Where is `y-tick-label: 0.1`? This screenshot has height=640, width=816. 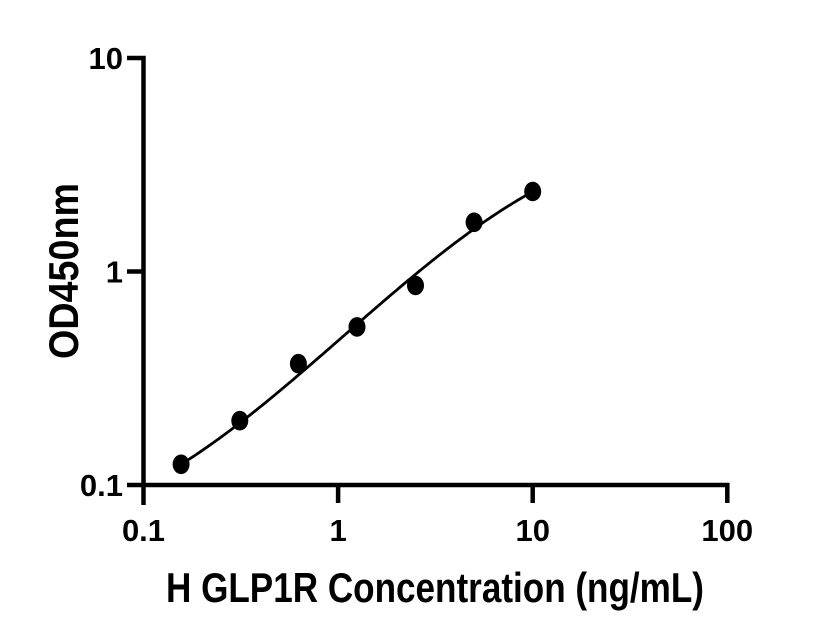 y-tick-label: 0.1 is located at coordinates (101, 485).